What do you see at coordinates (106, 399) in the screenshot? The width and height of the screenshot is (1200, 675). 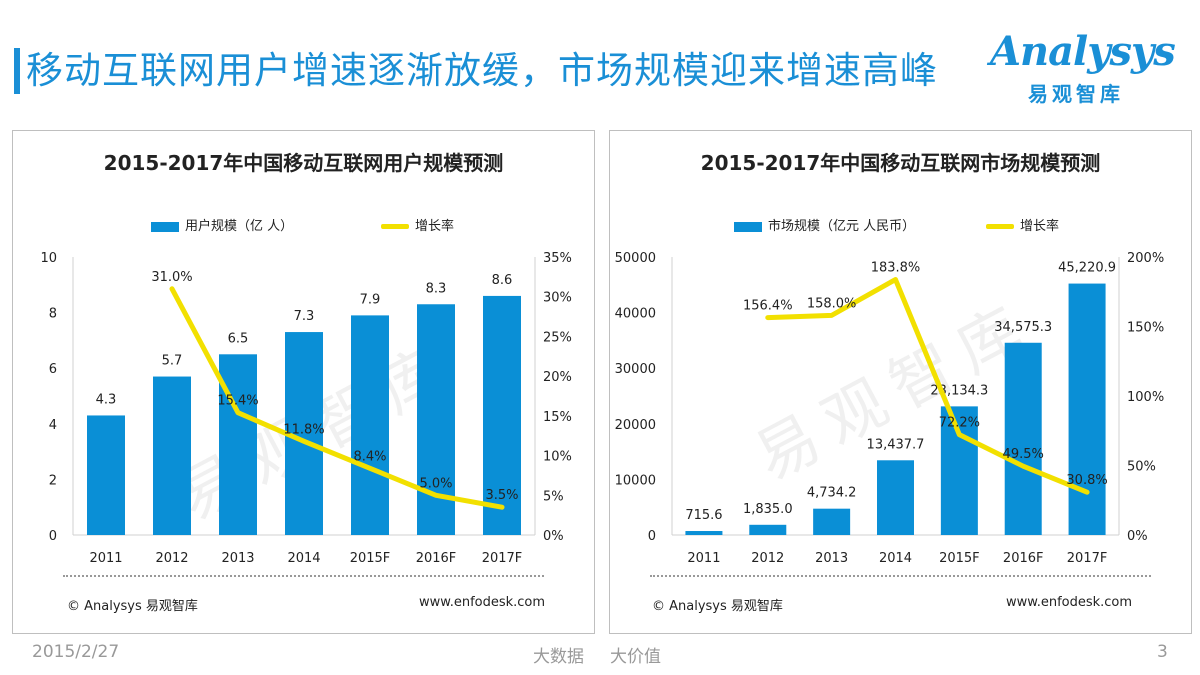 I see `bar-data-label: 4.3` at bounding box center [106, 399].